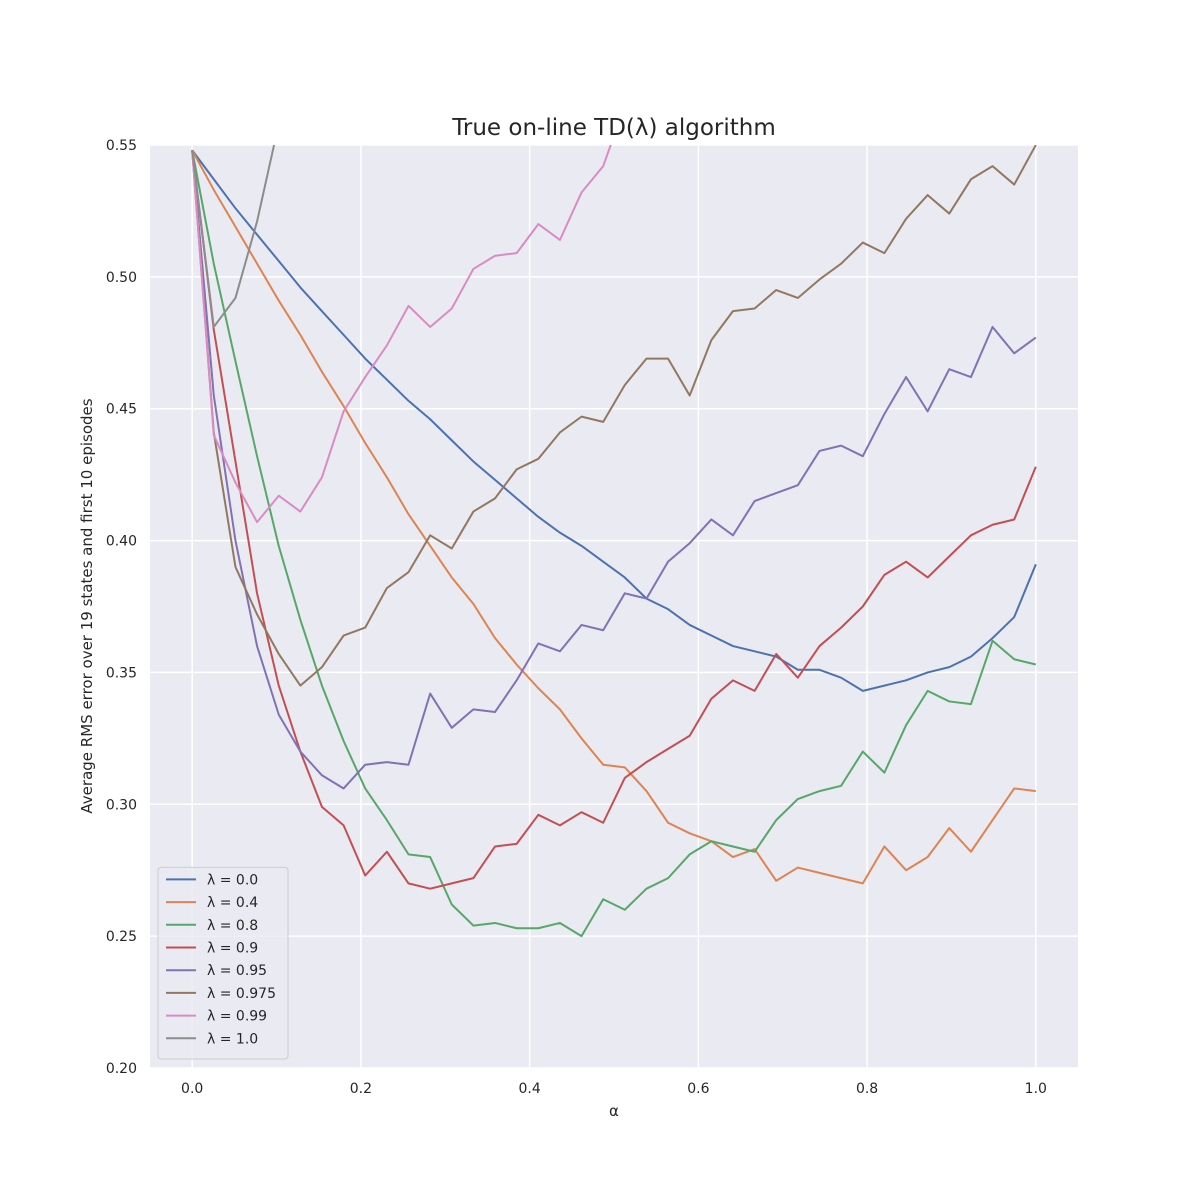 The height and width of the screenshot is (1200, 1200). Describe the element at coordinates (232, 1039) in the screenshot. I see `legend-label: λ = 1.0` at that location.